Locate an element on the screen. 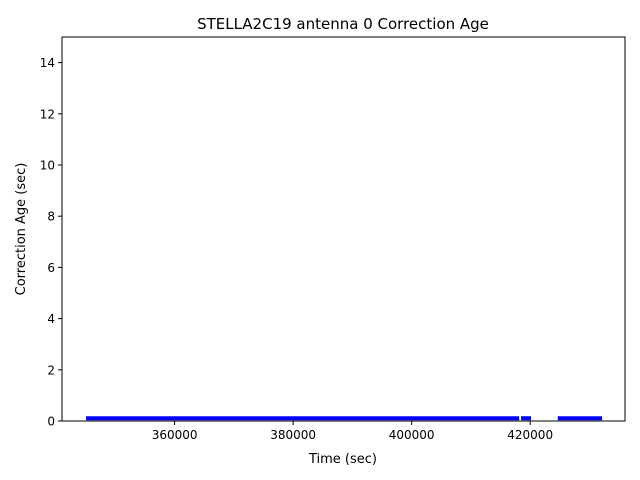 The height and width of the screenshot is (480, 640). y-tick-label: 10 is located at coordinates (47, 166).